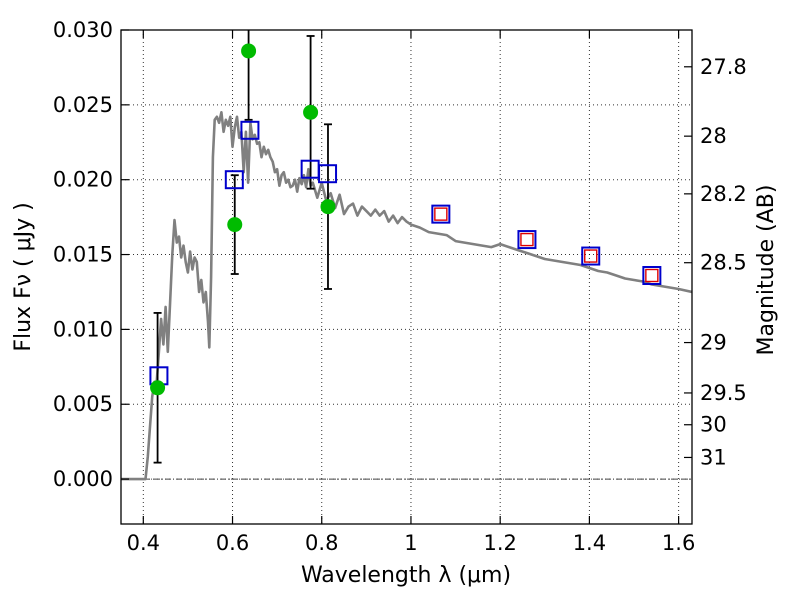 The width and height of the screenshot is (800, 604). What do you see at coordinates (83, 329) in the screenshot?
I see `y-tick-label: 0.010` at bounding box center [83, 329].